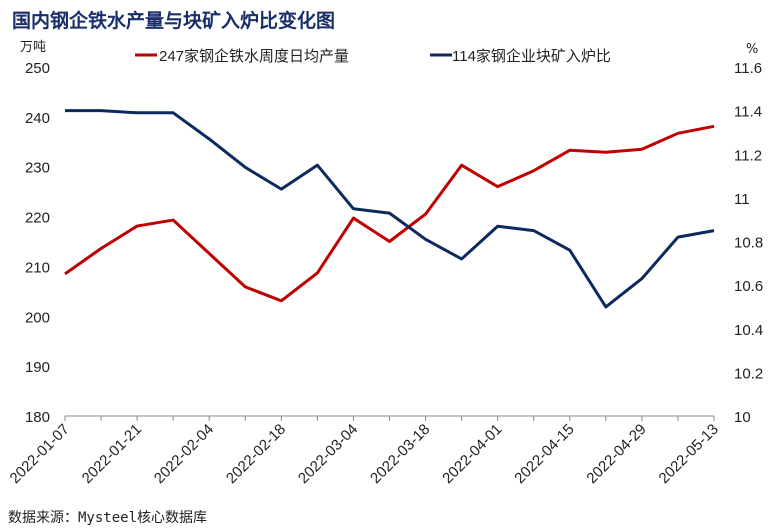 This screenshot has height=531, width=768. What do you see at coordinates (112, 454) in the screenshot?
I see `x-tick-label: 2022-01-21` at bounding box center [112, 454].